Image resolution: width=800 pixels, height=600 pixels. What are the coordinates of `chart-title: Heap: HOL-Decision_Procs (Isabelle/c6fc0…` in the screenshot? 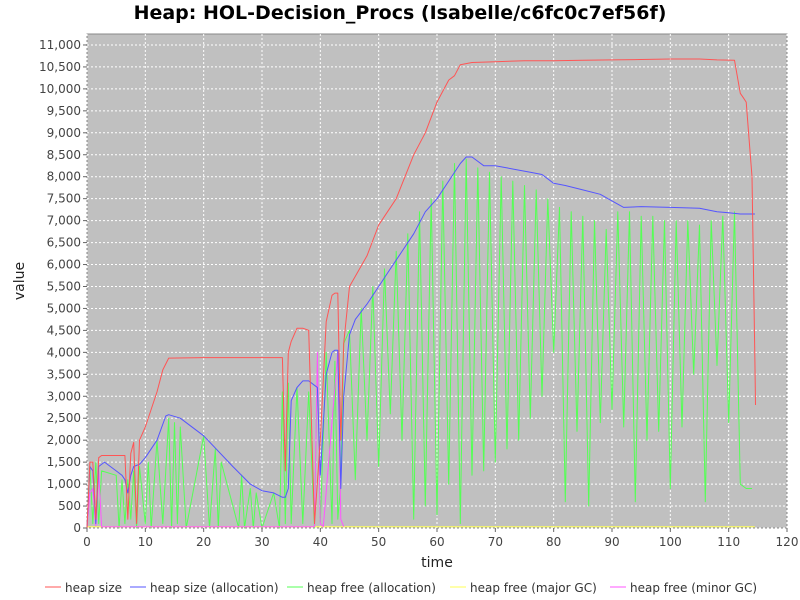 It's located at (400, 13).